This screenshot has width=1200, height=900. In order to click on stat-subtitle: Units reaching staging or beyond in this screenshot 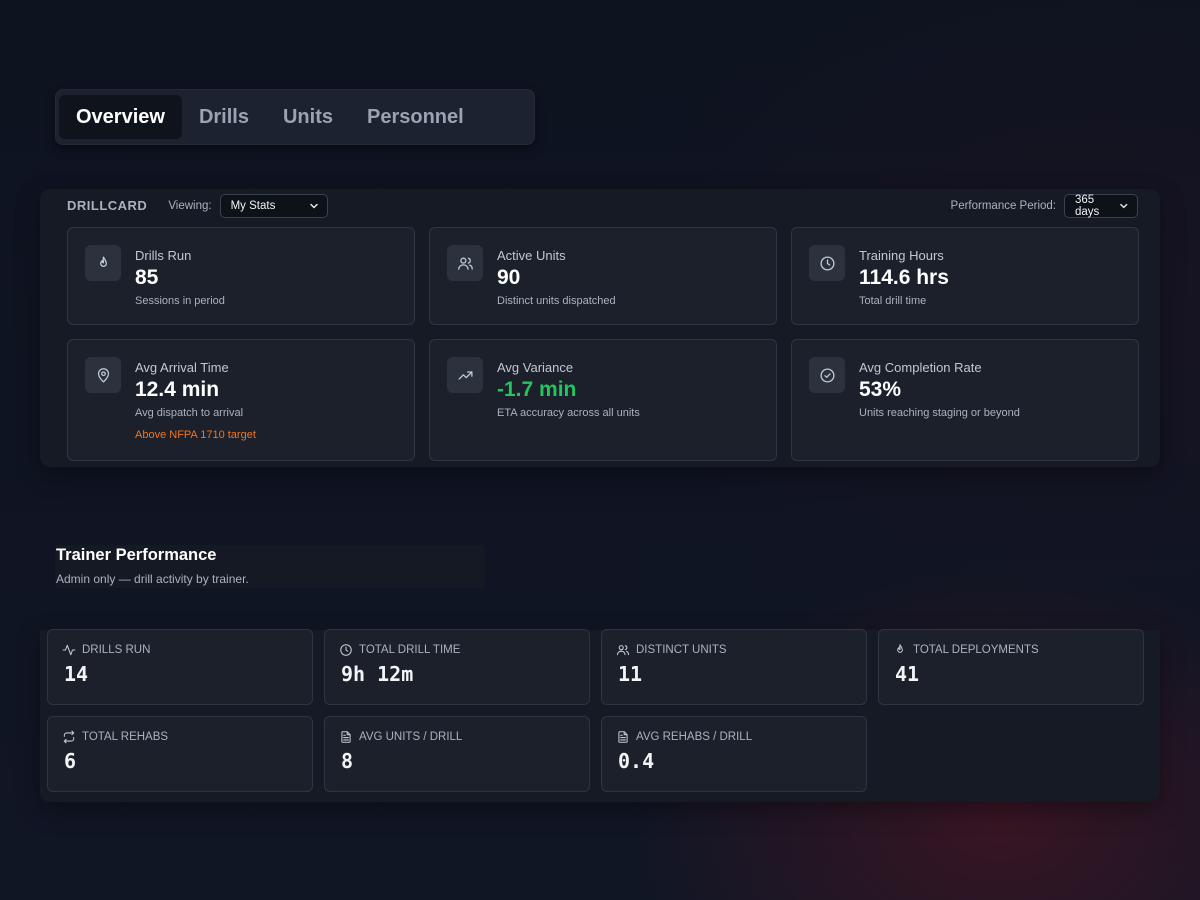, I will do `click(939, 413)`.